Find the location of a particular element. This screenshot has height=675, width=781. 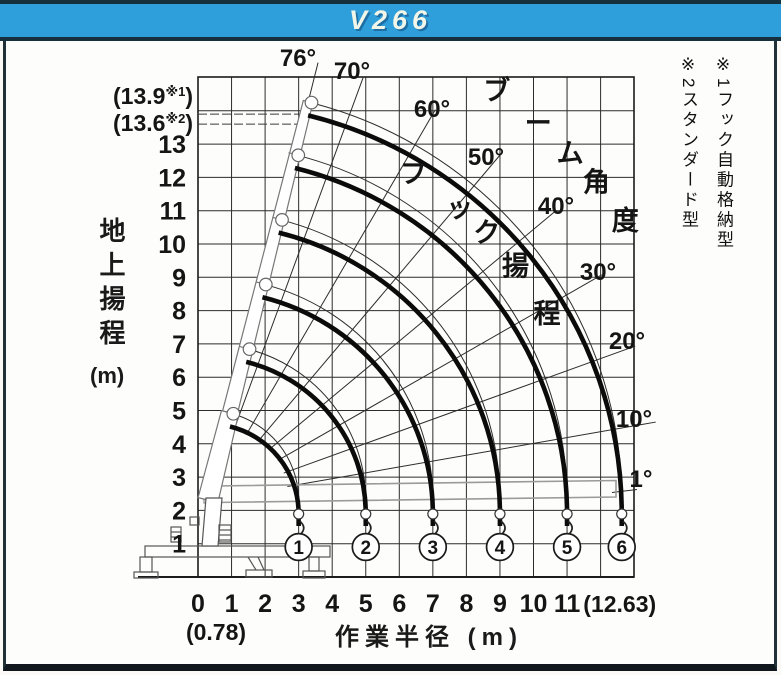

svg-text: 60° is located at coordinates (432, 109).